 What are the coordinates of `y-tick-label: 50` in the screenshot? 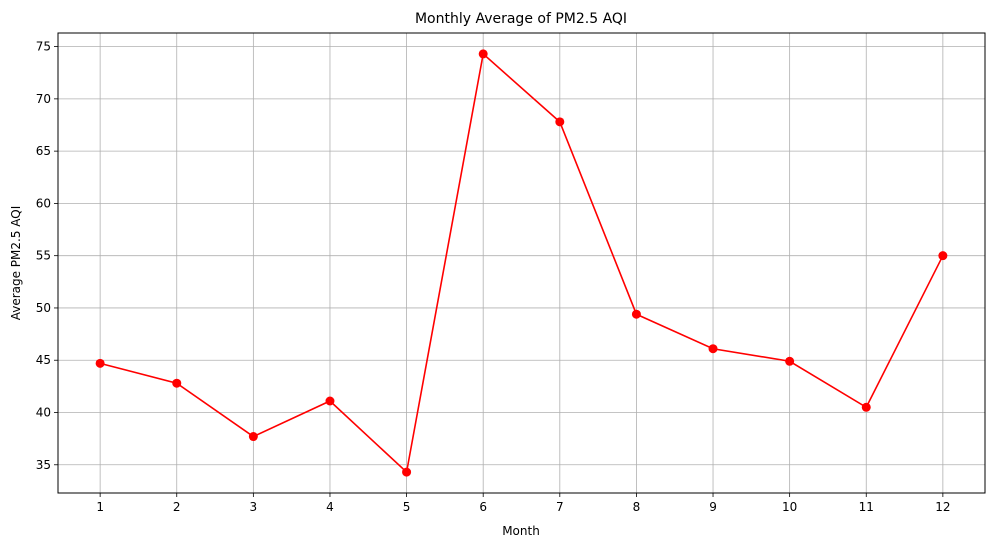 It's located at (43, 308).